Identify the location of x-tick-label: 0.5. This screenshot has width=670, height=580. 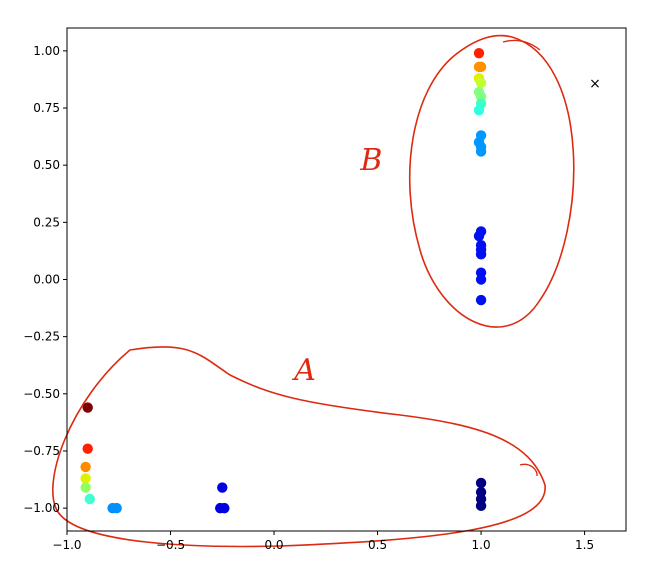
(377, 545).